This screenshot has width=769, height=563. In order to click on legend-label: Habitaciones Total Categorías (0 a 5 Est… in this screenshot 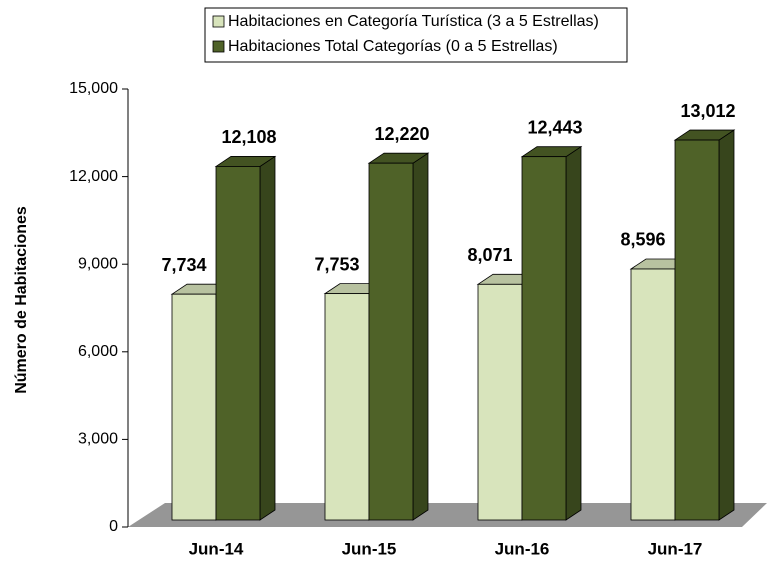, I will do `click(393, 46)`.